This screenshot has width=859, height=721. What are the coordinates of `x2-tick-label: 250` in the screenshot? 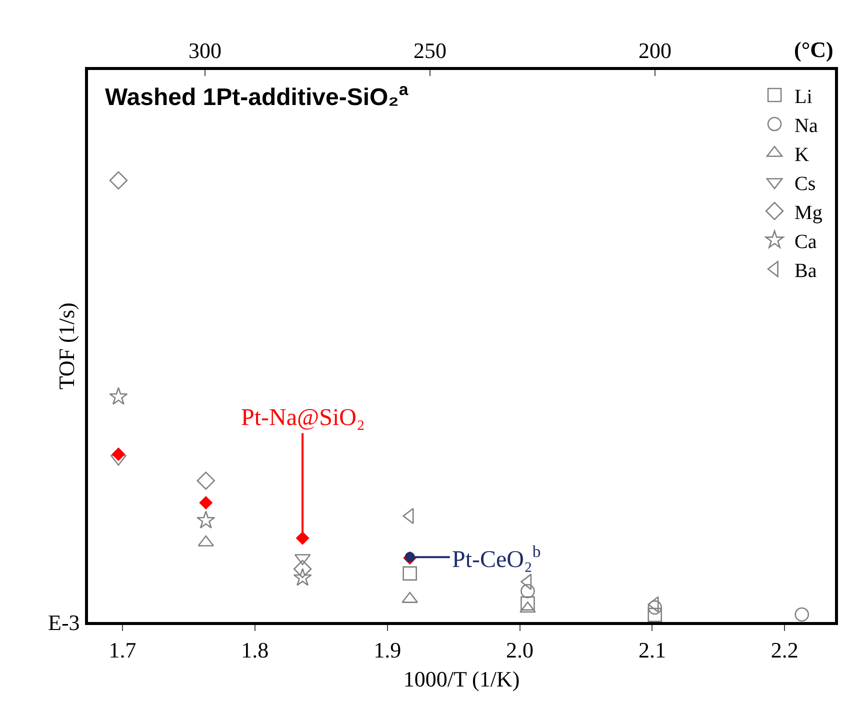 It's located at (430, 51).